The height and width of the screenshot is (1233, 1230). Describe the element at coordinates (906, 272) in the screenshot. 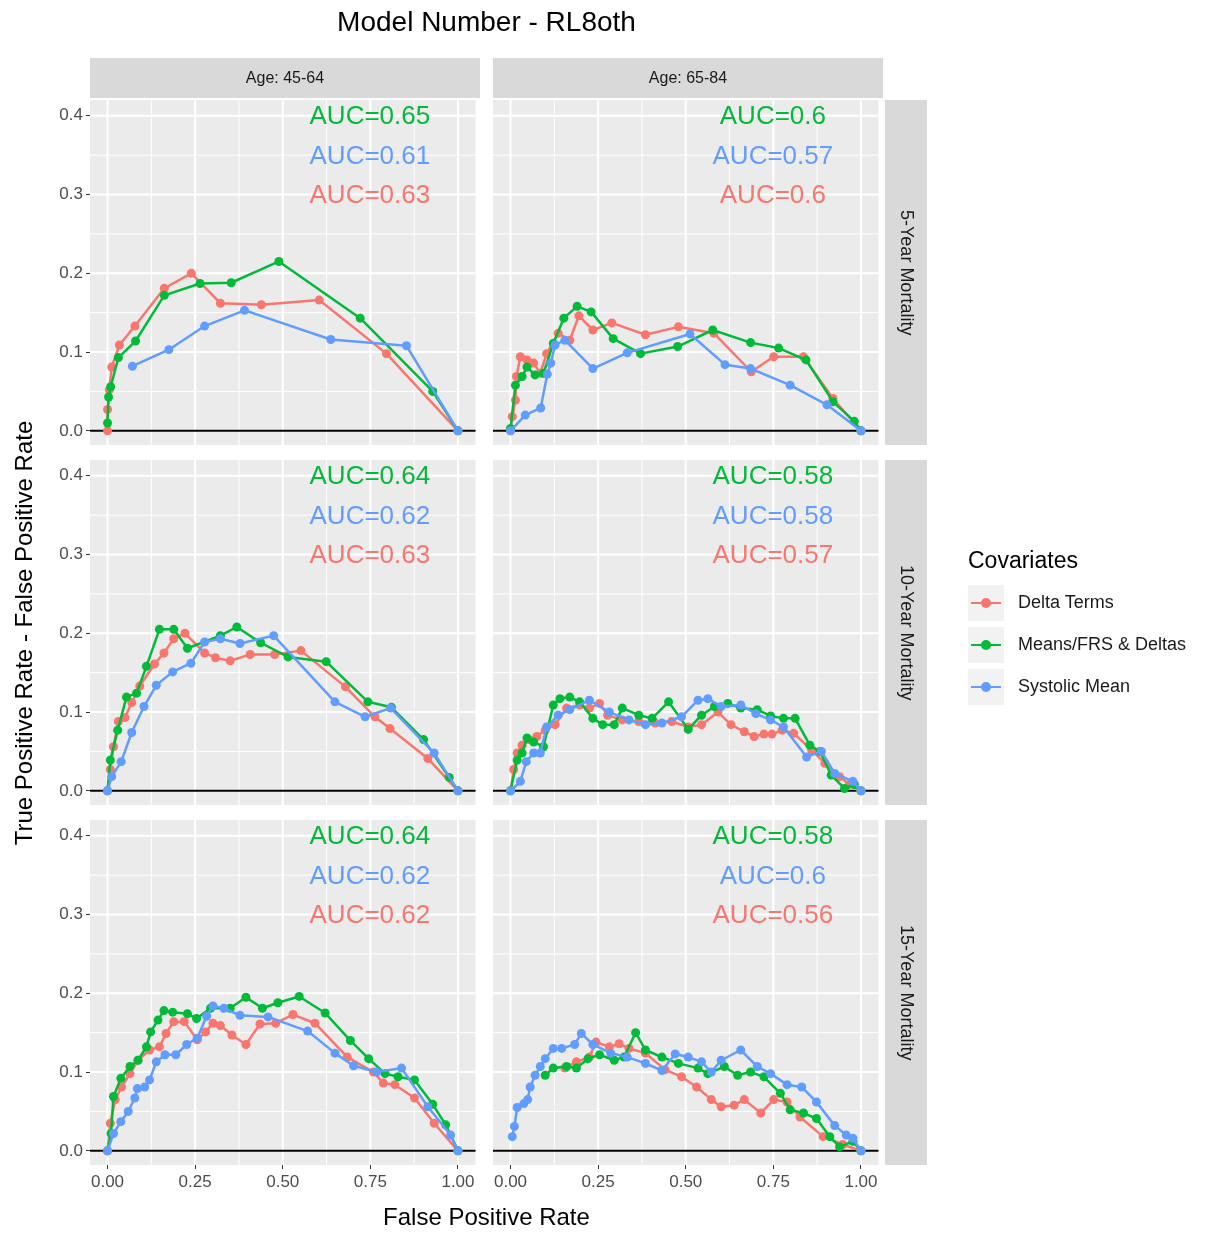

I see `y2-axis-title: 5-Year Mortality` at that location.